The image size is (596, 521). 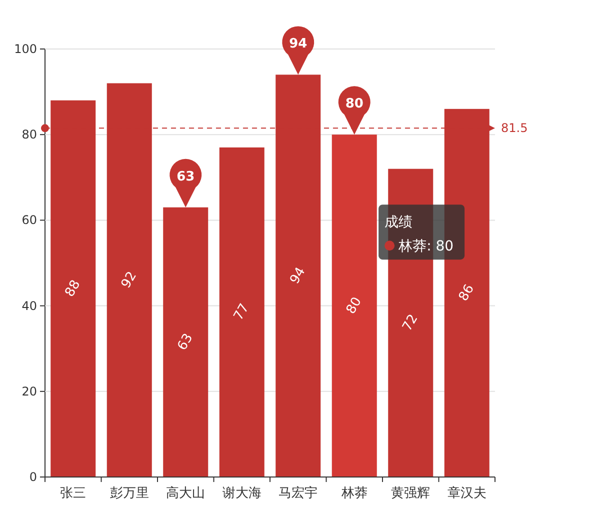 I want to click on annotation: 80, so click(x=355, y=305).